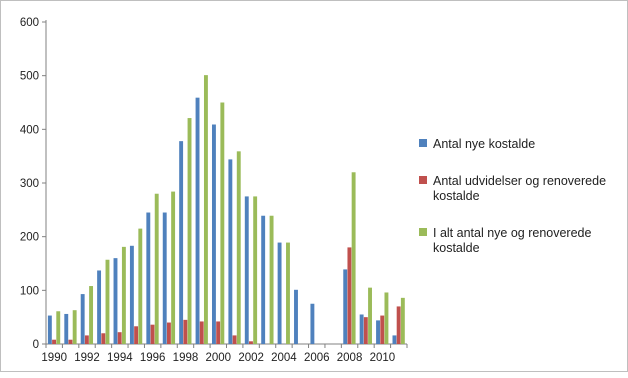 The image size is (628, 378). Describe the element at coordinates (251, 342) in the screenshot. I see `bar-2-2002` at that location.